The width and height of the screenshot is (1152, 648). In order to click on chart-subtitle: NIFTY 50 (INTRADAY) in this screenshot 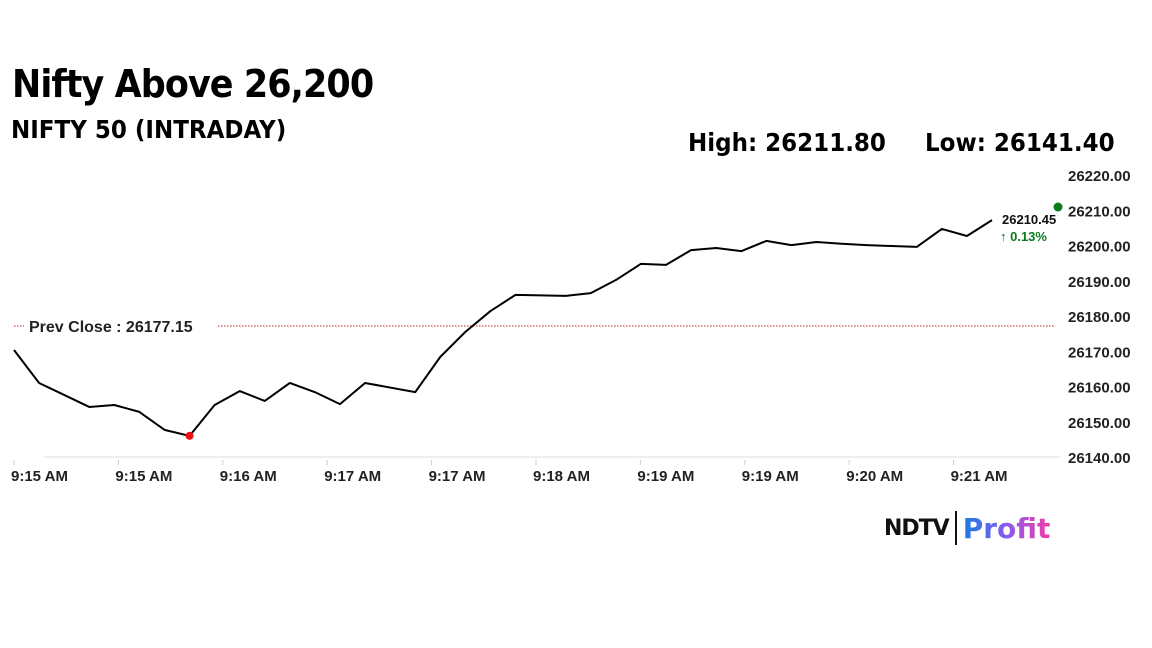, I will do `click(149, 129)`.